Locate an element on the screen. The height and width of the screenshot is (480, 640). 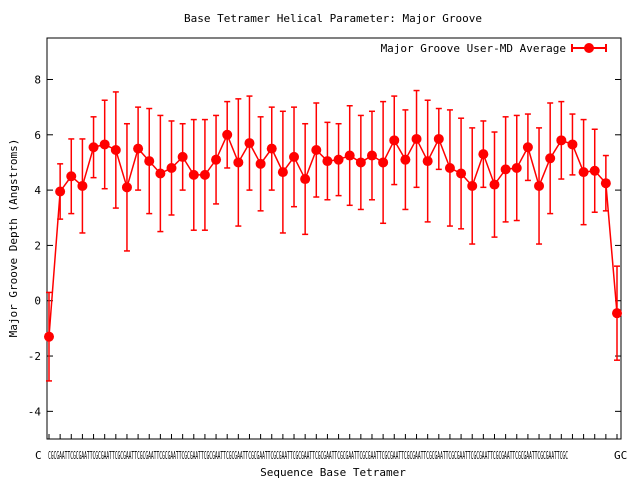
y-tick-label: 2 is located at coordinates (37, 245).